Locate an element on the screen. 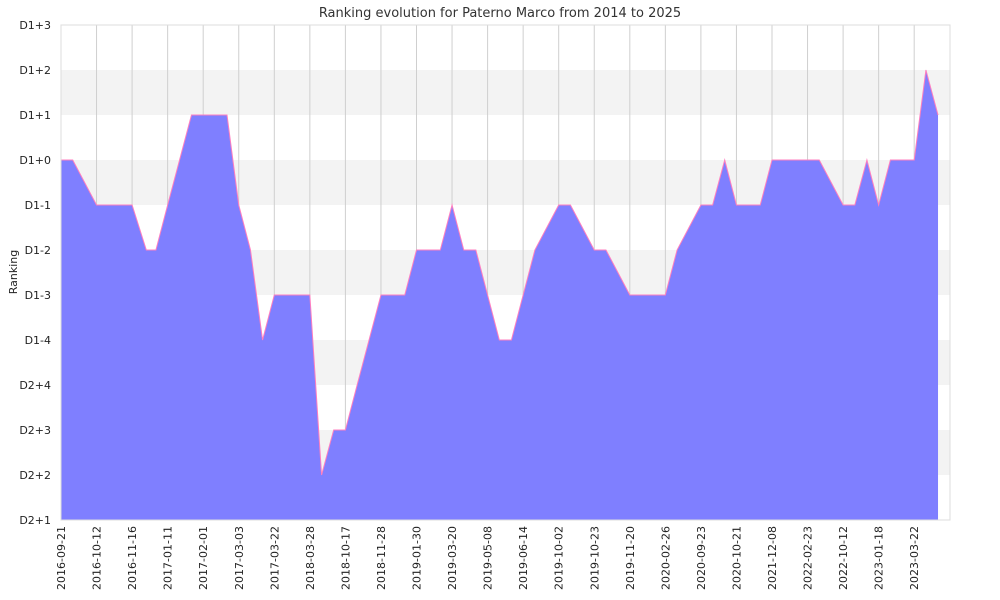  x-tick-label: 2021-12-08 is located at coordinates (772, 558).